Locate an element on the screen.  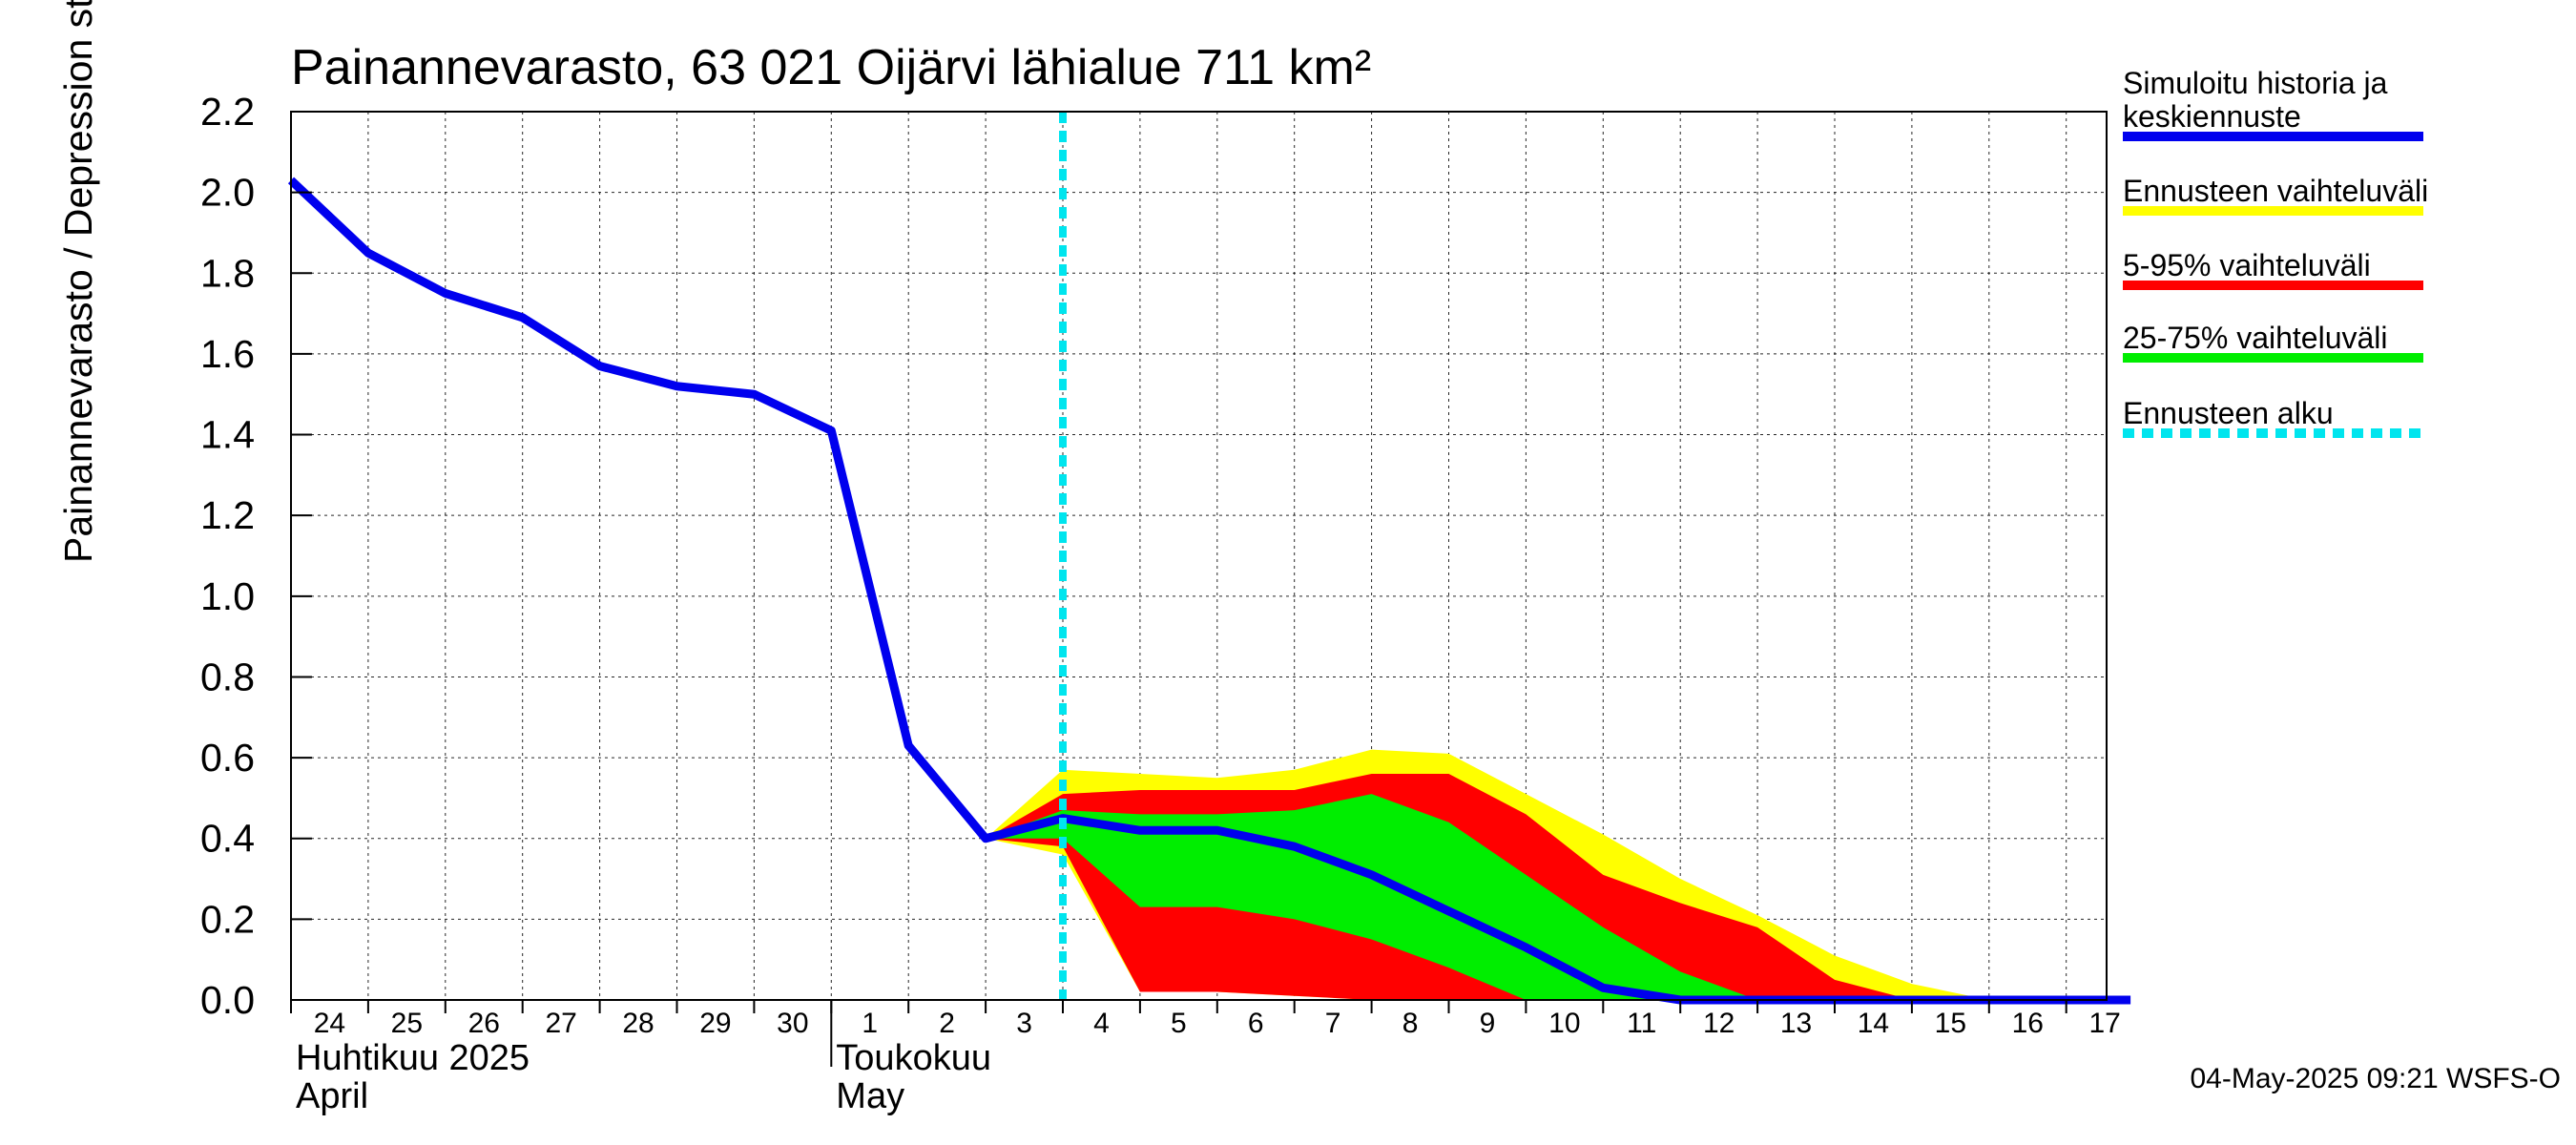
y-tick-label: 0.8 is located at coordinates (227, 676).